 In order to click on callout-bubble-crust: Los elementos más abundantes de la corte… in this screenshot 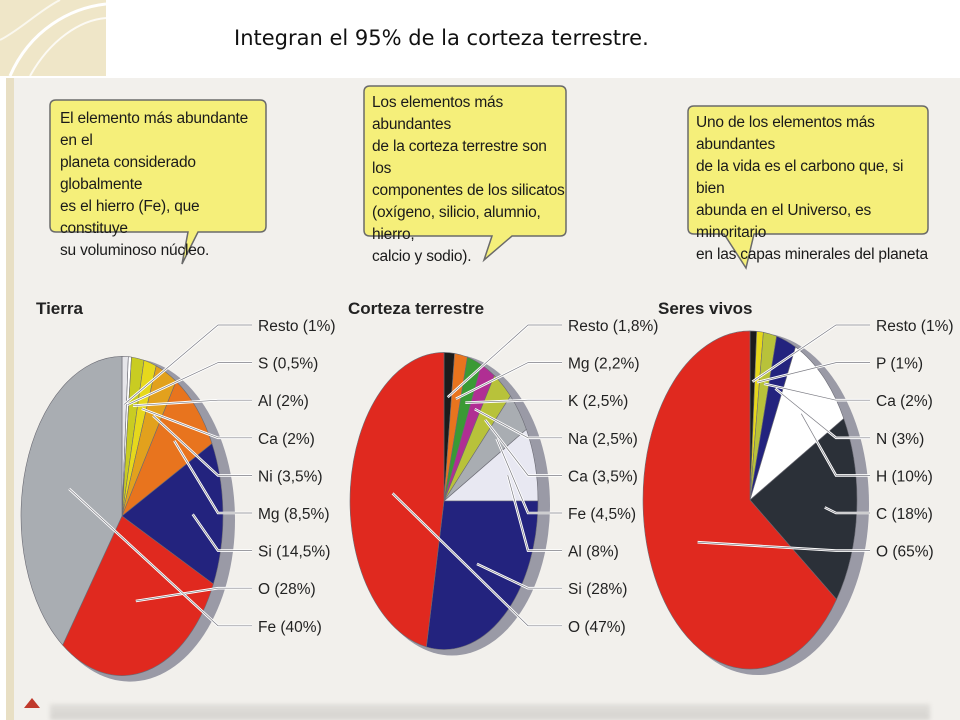, I will do `click(465, 173)`.